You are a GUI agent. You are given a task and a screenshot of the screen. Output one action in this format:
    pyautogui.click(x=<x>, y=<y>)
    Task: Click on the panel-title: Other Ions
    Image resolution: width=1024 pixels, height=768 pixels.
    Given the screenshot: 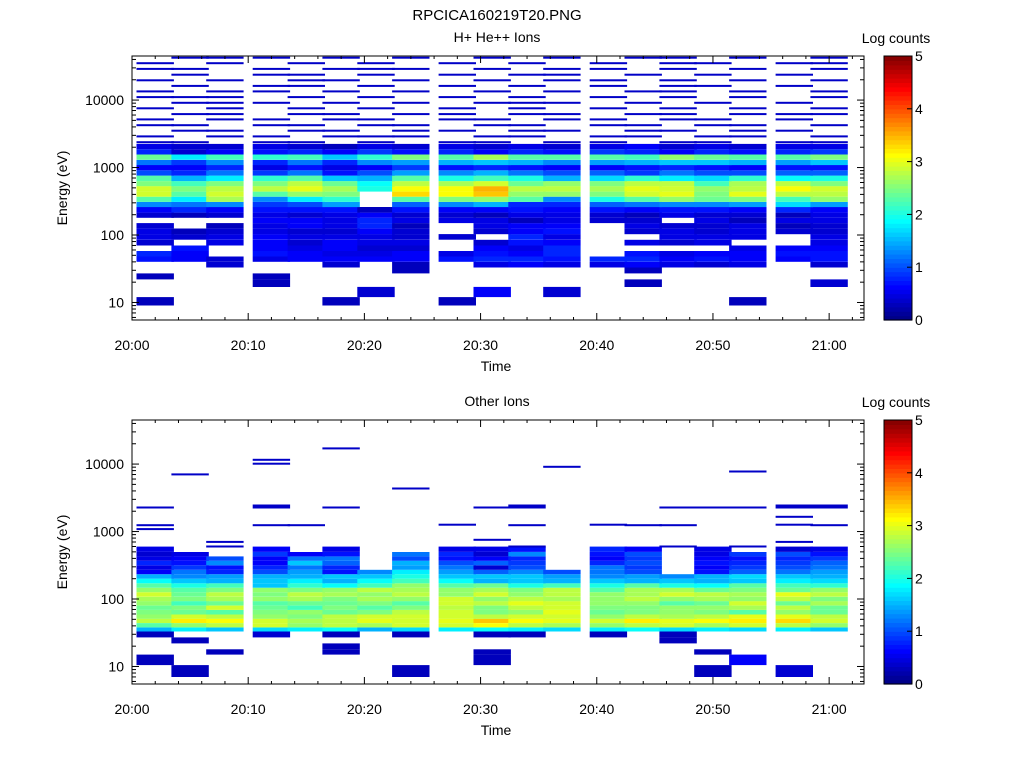 What is the action you would take?
    pyautogui.click(x=496, y=401)
    